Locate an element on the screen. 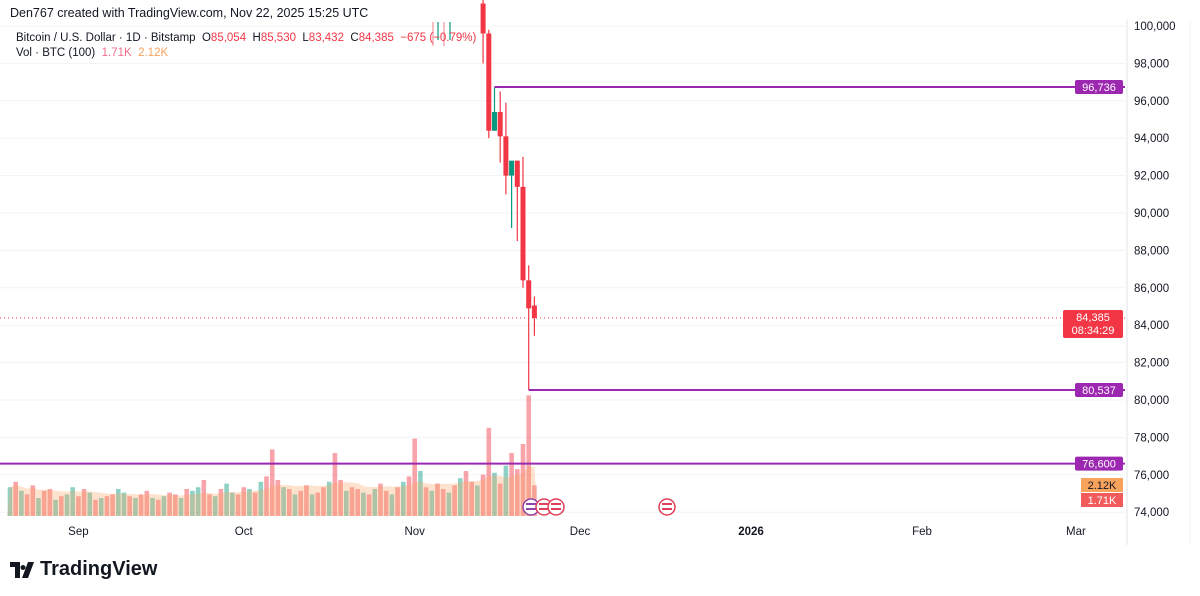 This screenshot has height=596, width=1200. close-label: C is located at coordinates (354, 38).